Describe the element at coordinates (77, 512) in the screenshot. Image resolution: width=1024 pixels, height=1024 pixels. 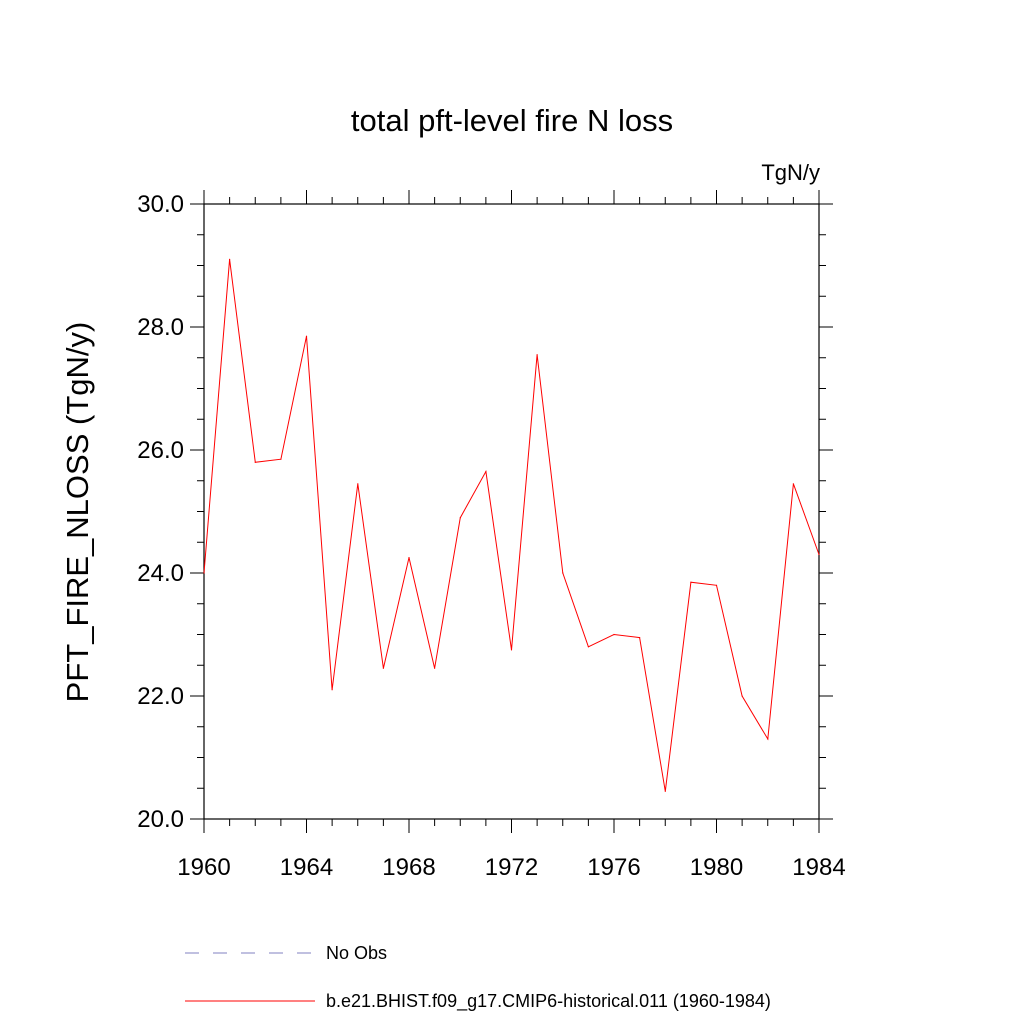
I see `y-axis-label: PFT_FIRE_NLOSS (TgN/y)` at that location.